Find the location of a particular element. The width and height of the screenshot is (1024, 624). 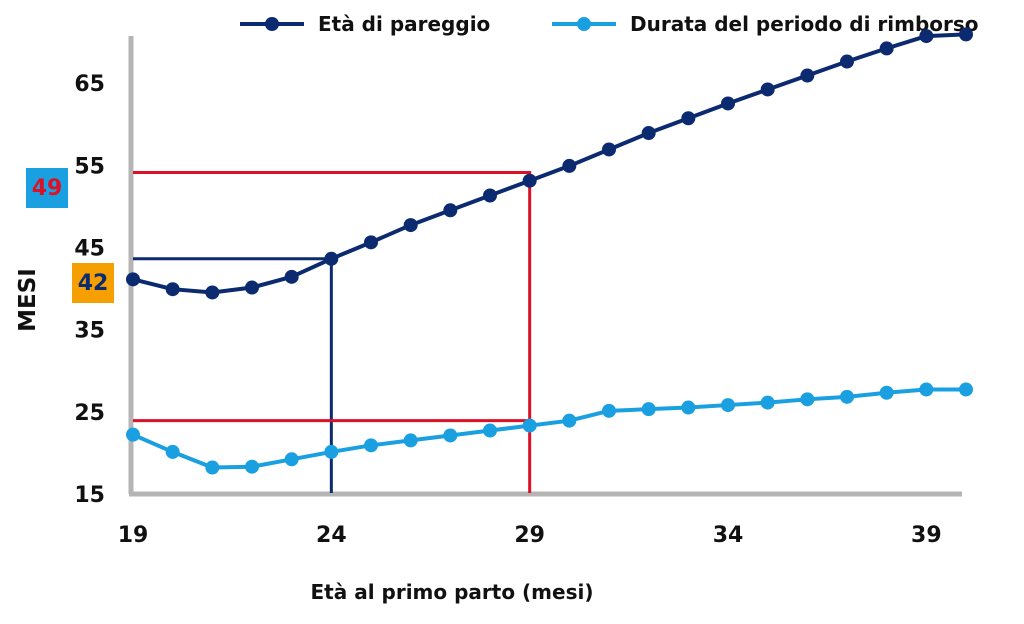

y-tick-label-65: 65 is located at coordinates (89, 84).